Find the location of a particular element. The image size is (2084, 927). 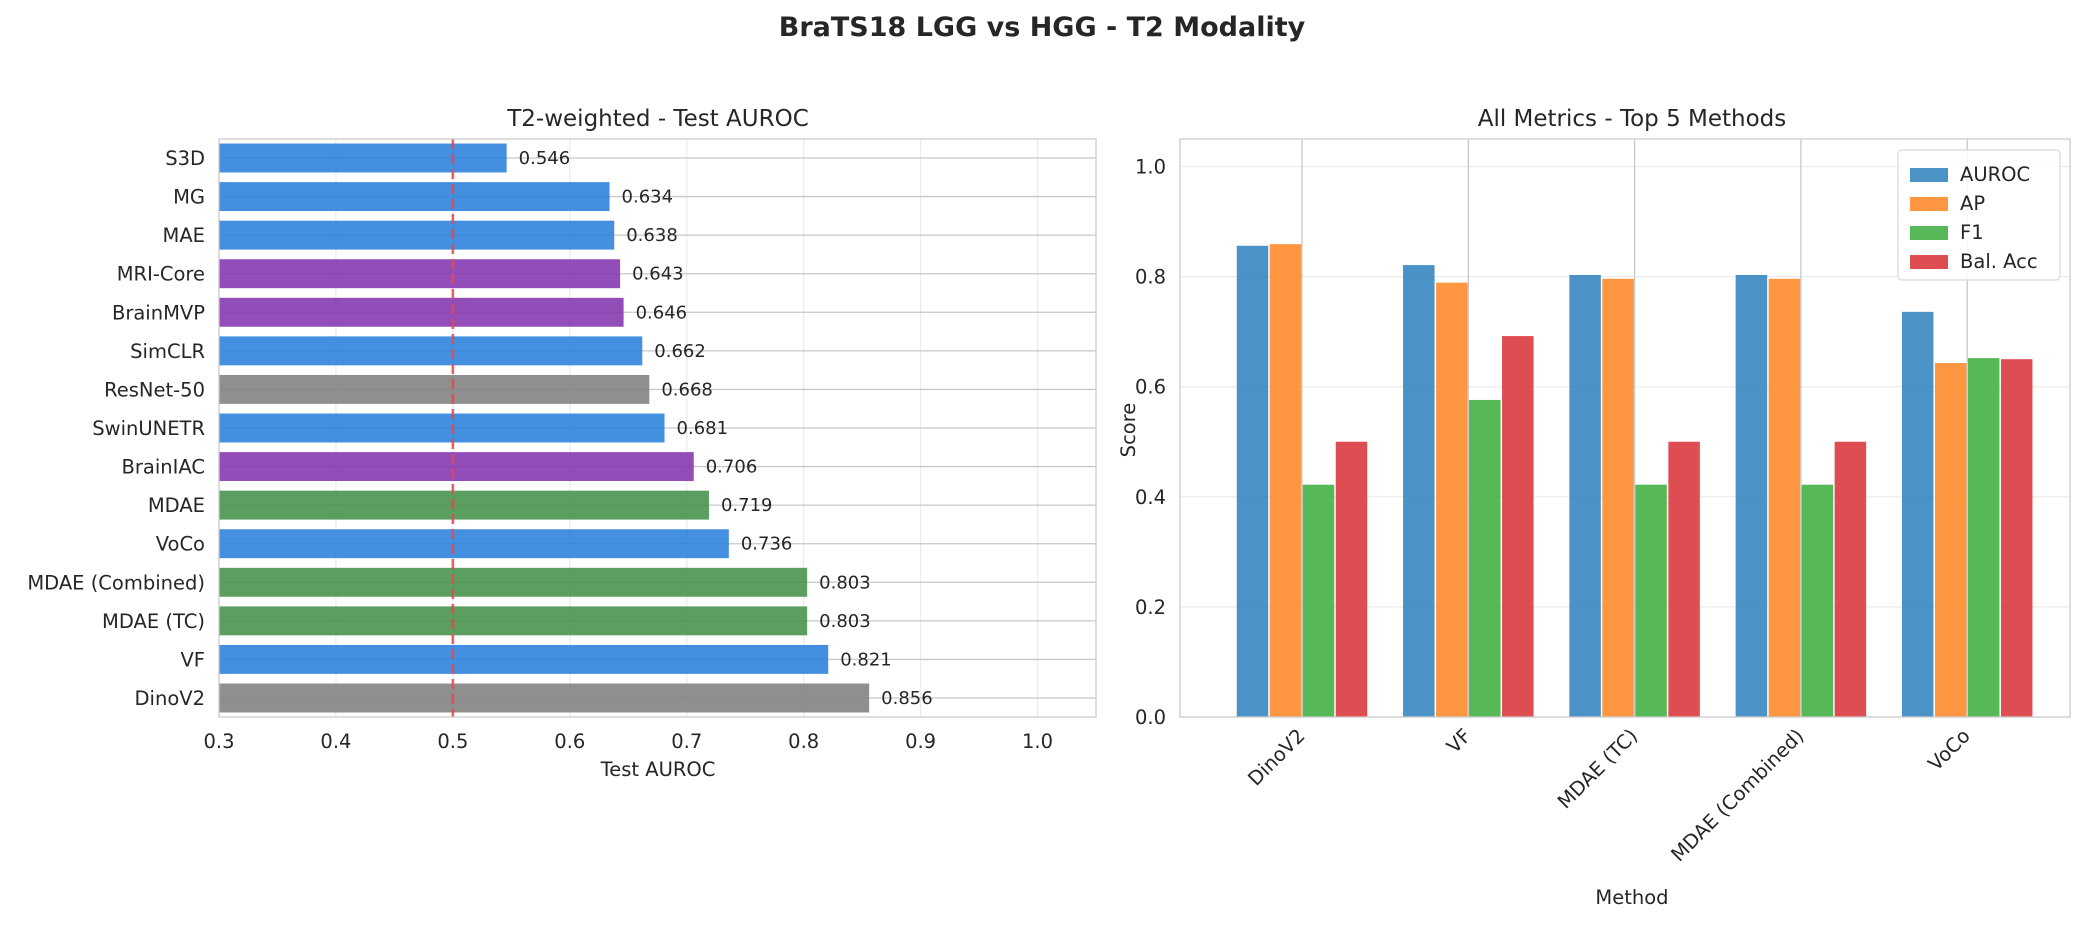

y-tick-label: 0.6 is located at coordinates (1150, 387).